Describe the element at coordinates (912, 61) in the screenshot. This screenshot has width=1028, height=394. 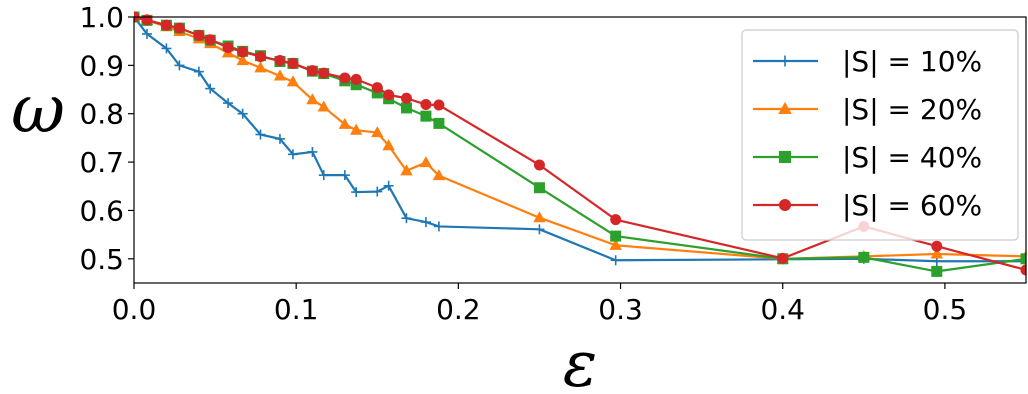
I see `legend-label: |S| = 10%` at that location.